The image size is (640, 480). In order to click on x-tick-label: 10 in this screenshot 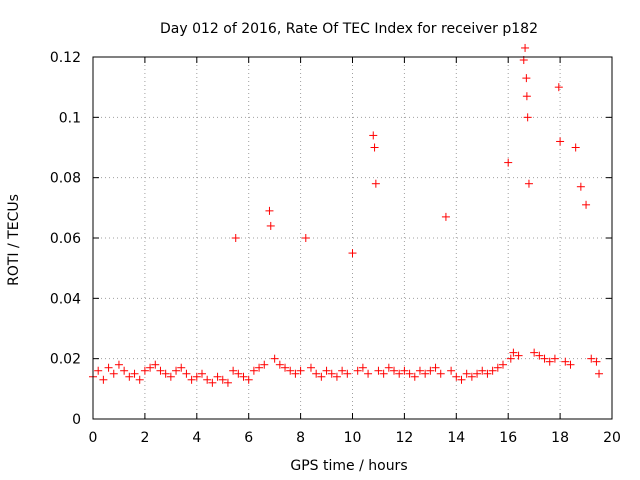, I will do `click(353, 438)`.